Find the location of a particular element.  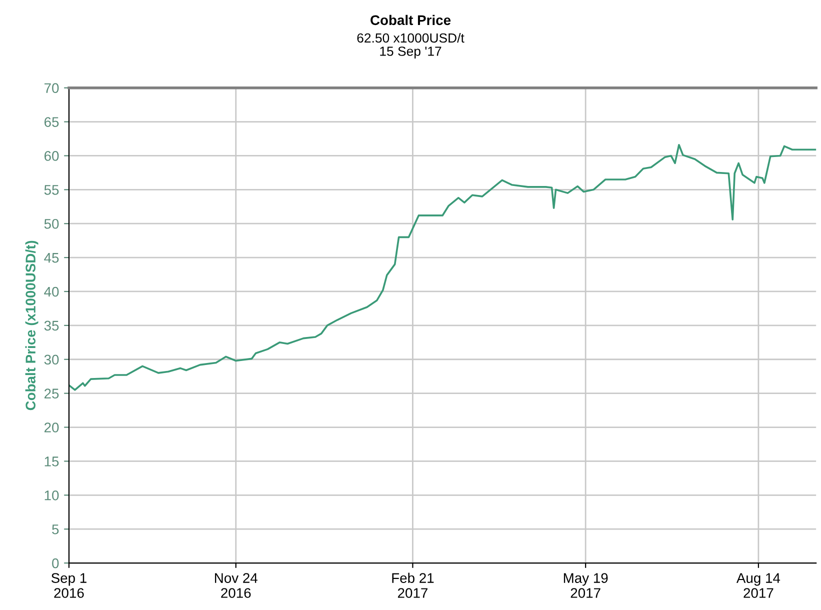

x-tick-label: Nov 24 2016 is located at coordinates (236, 585).